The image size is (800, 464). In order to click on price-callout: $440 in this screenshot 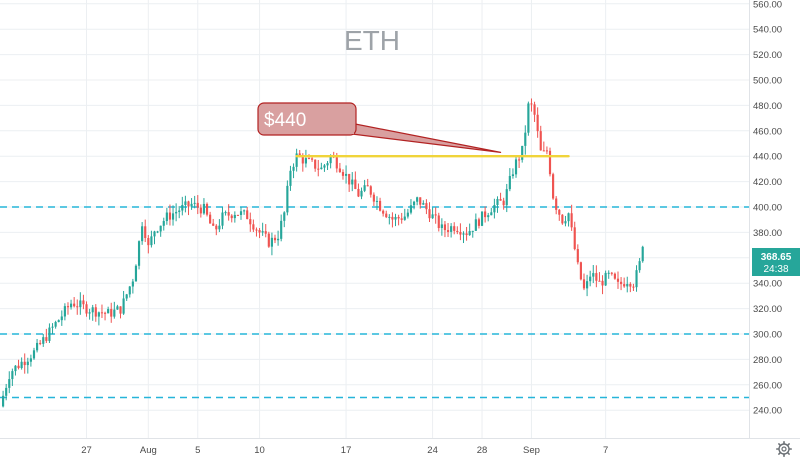, I will do `click(379, 127)`.